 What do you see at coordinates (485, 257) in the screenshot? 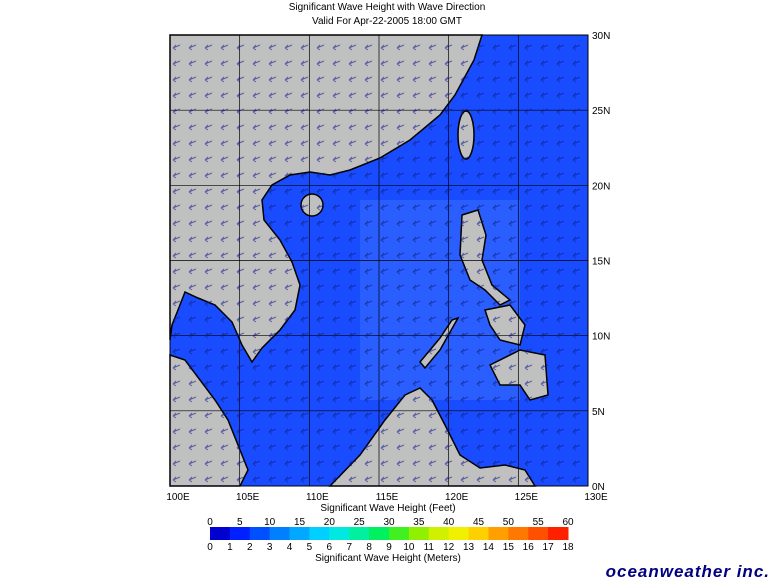
I see `luzon` at bounding box center [485, 257].